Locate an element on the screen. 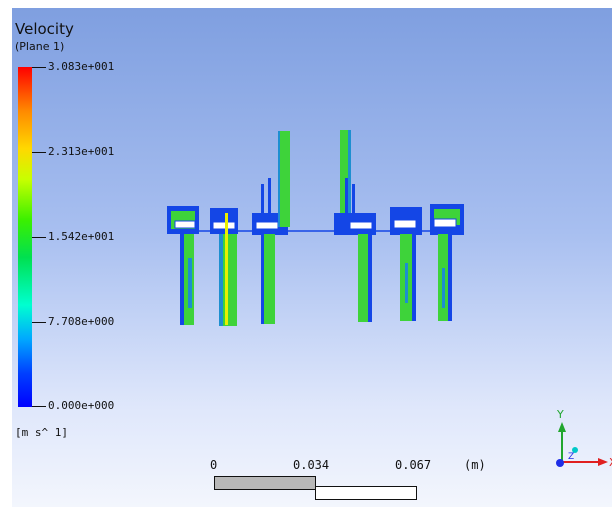  legend-subtitle: (Plane 1) is located at coordinates (40, 46).